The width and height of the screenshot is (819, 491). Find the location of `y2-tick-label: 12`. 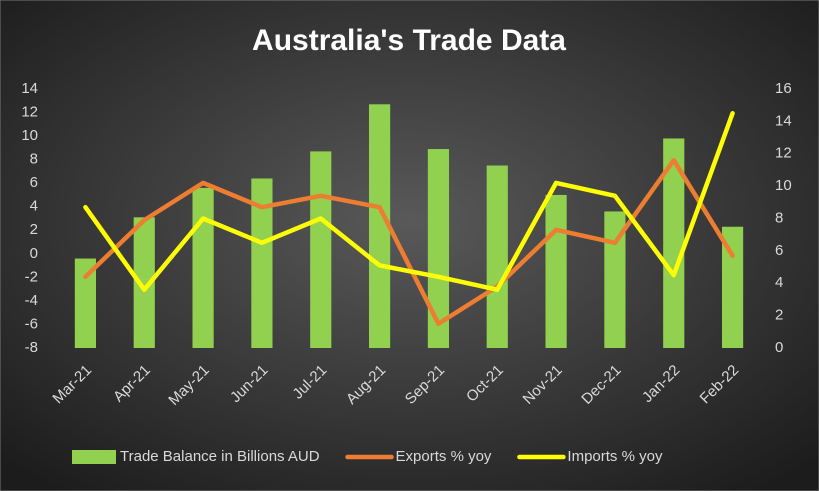

y2-tick-label: 12 is located at coordinates (783, 153).